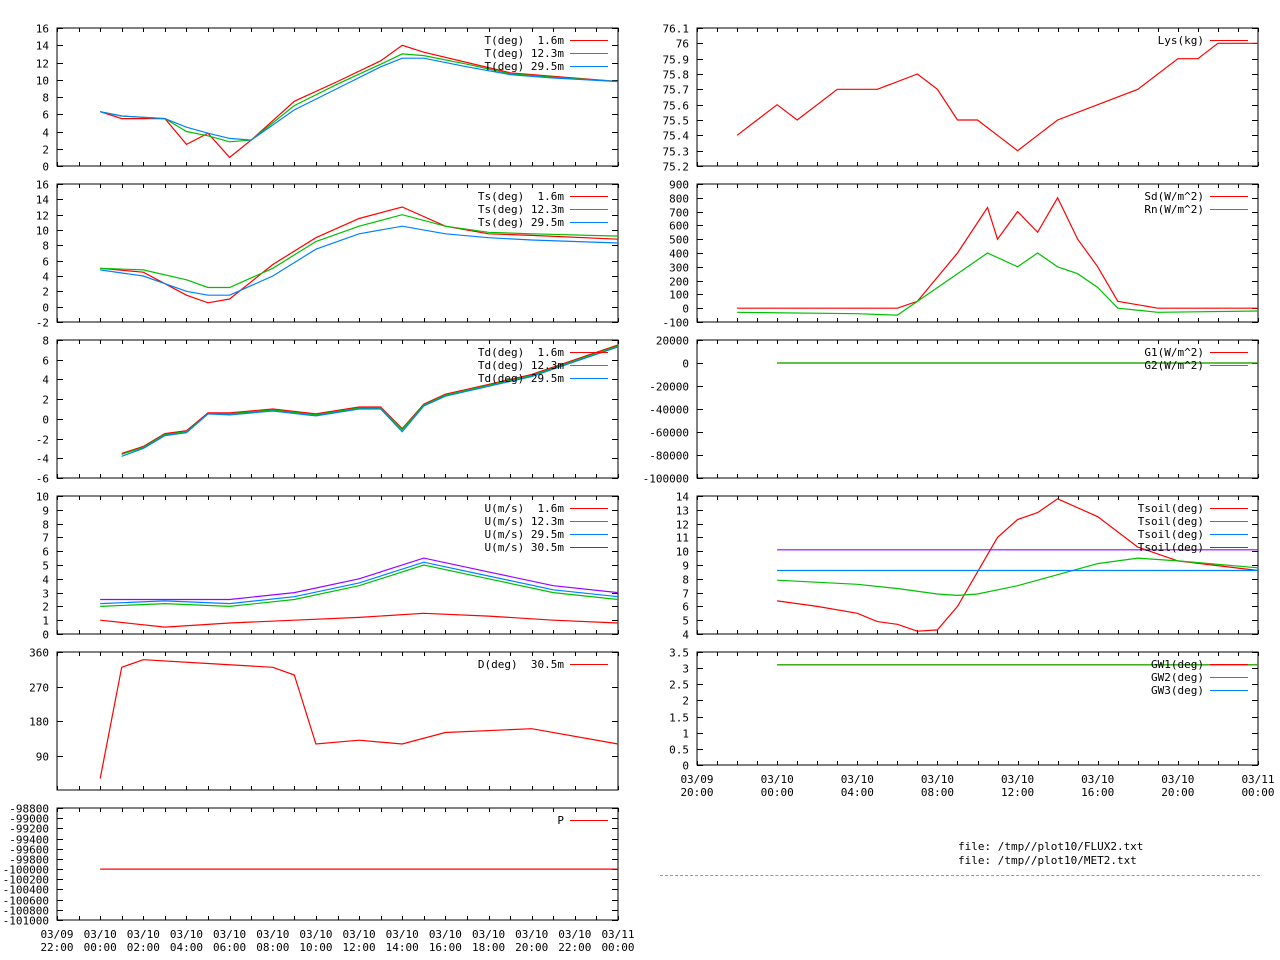 The width and height of the screenshot is (1280, 960). I want to click on legend-label: U(m/s) 1.6m, so click(525, 508).